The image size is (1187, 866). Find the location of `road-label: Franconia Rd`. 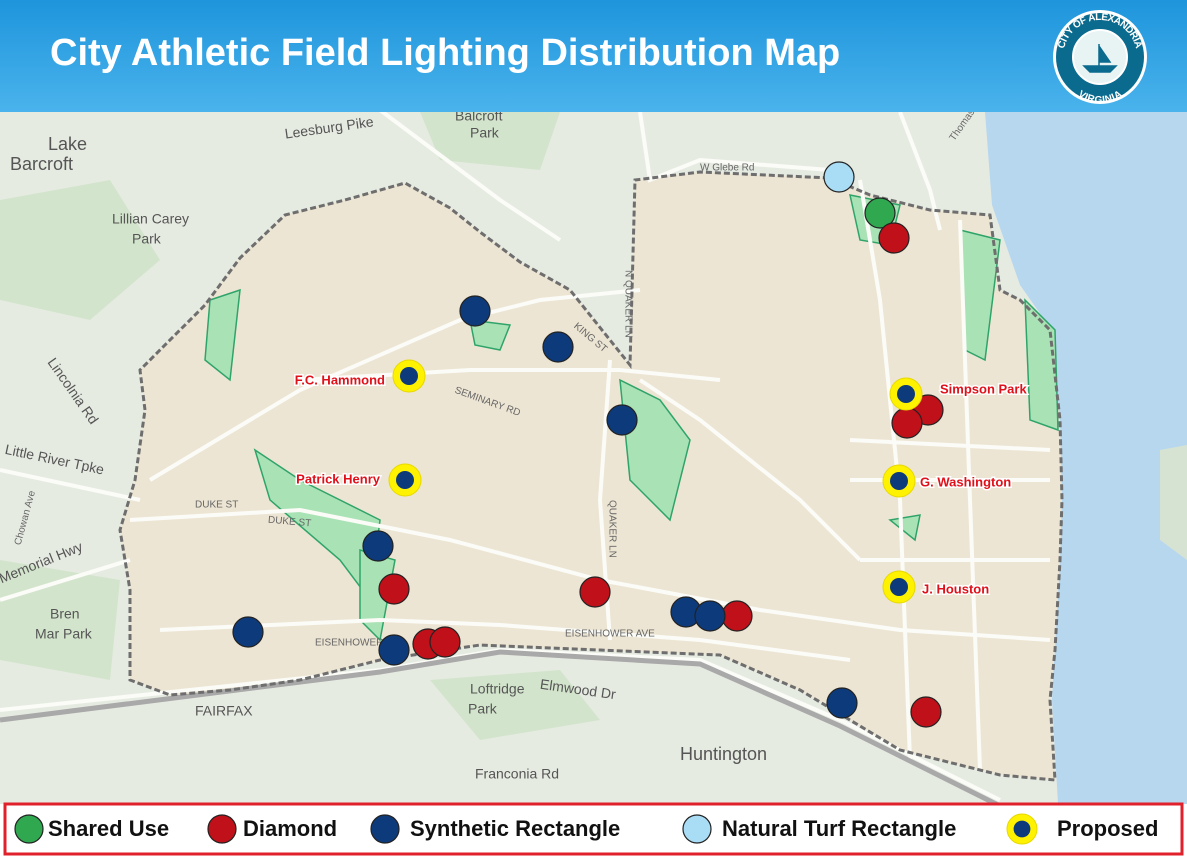

road-label: Franconia Rd is located at coordinates (517, 774).